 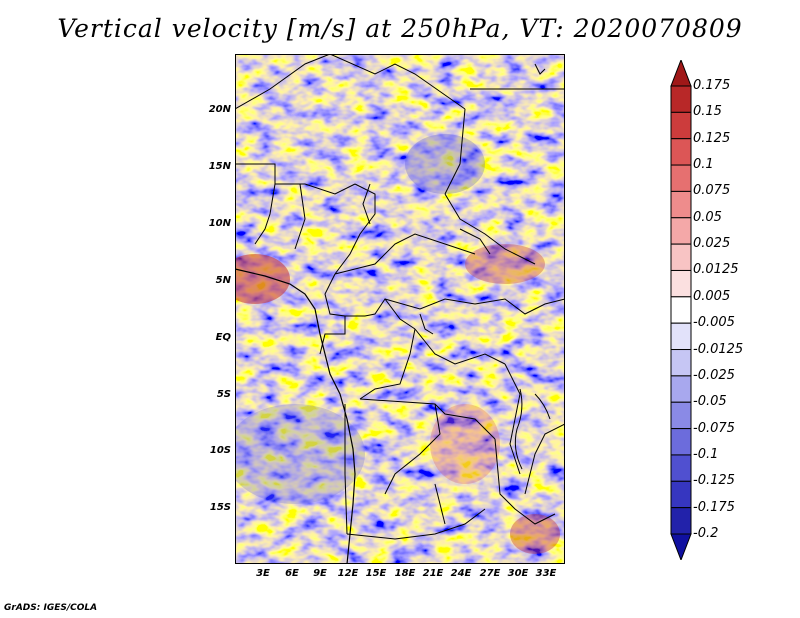 What do you see at coordinates (712, 85) in the screenshot?
I see `colorbar-label: 0.175` at bounding box center [712, 85].